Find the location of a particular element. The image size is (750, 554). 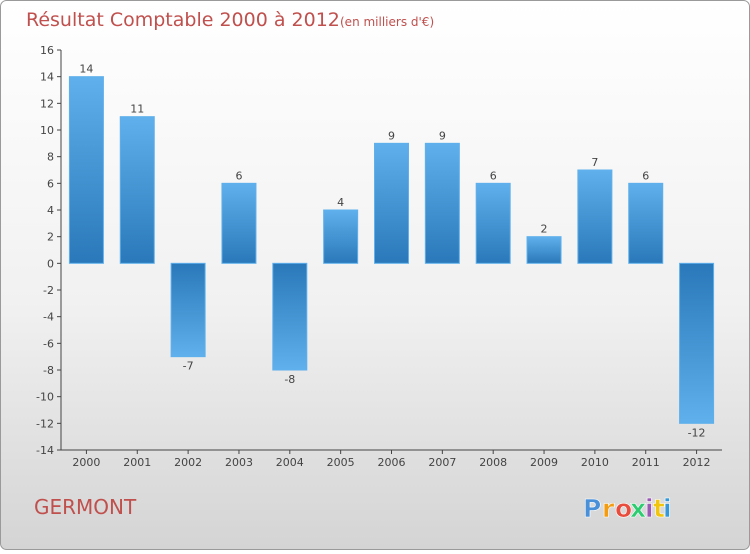

bar-2009 is located at coordinates (544, 250).